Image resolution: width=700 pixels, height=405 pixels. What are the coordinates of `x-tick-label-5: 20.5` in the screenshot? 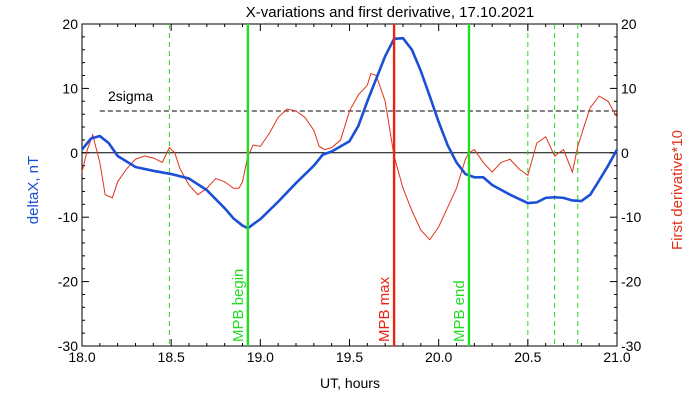 It's located at (527, 357).